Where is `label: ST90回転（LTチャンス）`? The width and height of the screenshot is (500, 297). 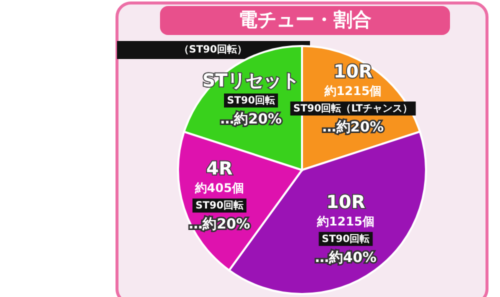
label: ST90回転（LTチャンス） is located at coordinates (353, 109).